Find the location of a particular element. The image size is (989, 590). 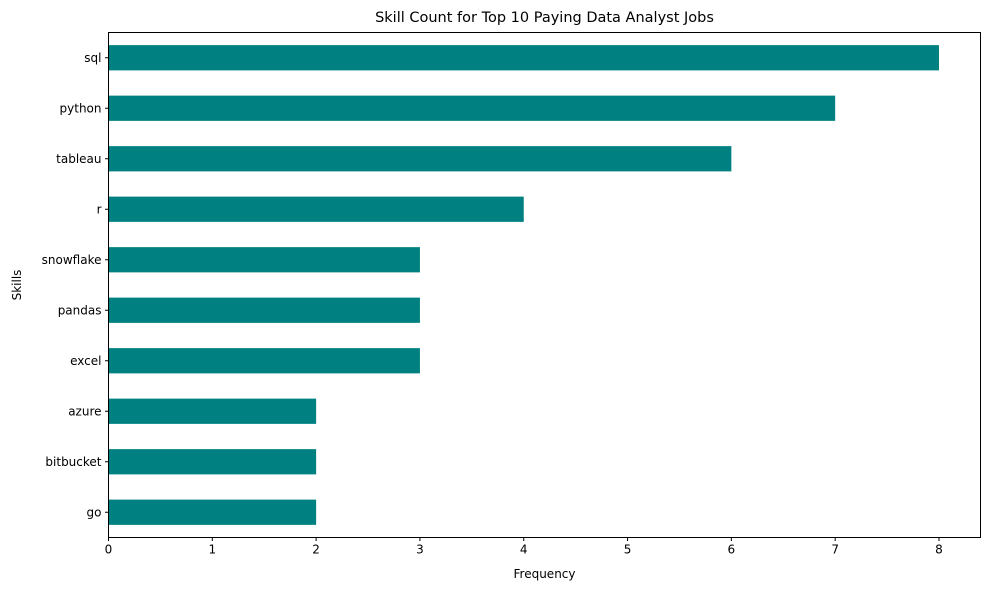

y-tick-label: tableau is located at coordinates (78, 159).